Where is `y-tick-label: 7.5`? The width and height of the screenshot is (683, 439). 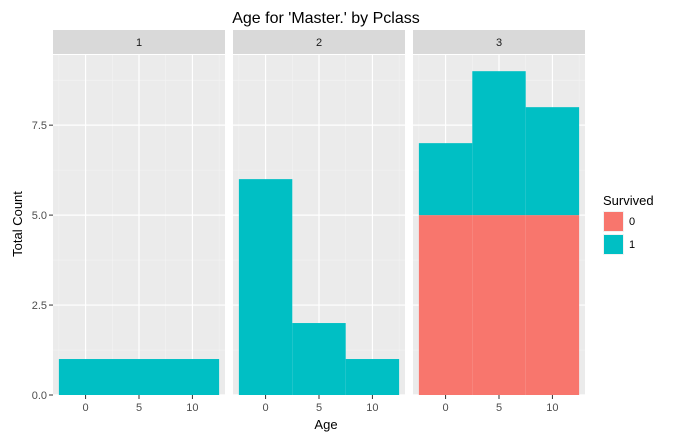 y-tick-label: 7.5 is located at coordinates (39, 126).